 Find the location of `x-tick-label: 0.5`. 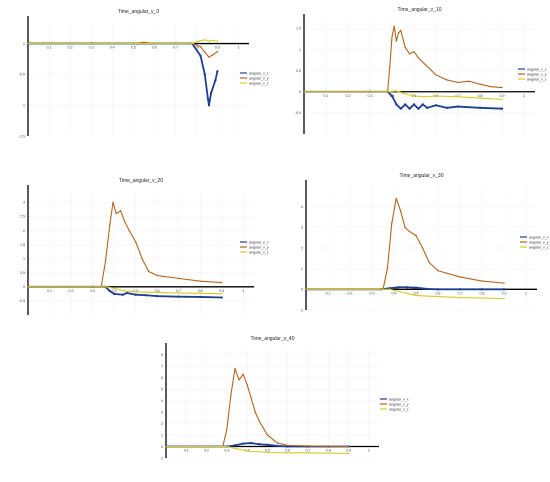

x-tick-label: 0.5 is located at coordinates (416, 293).